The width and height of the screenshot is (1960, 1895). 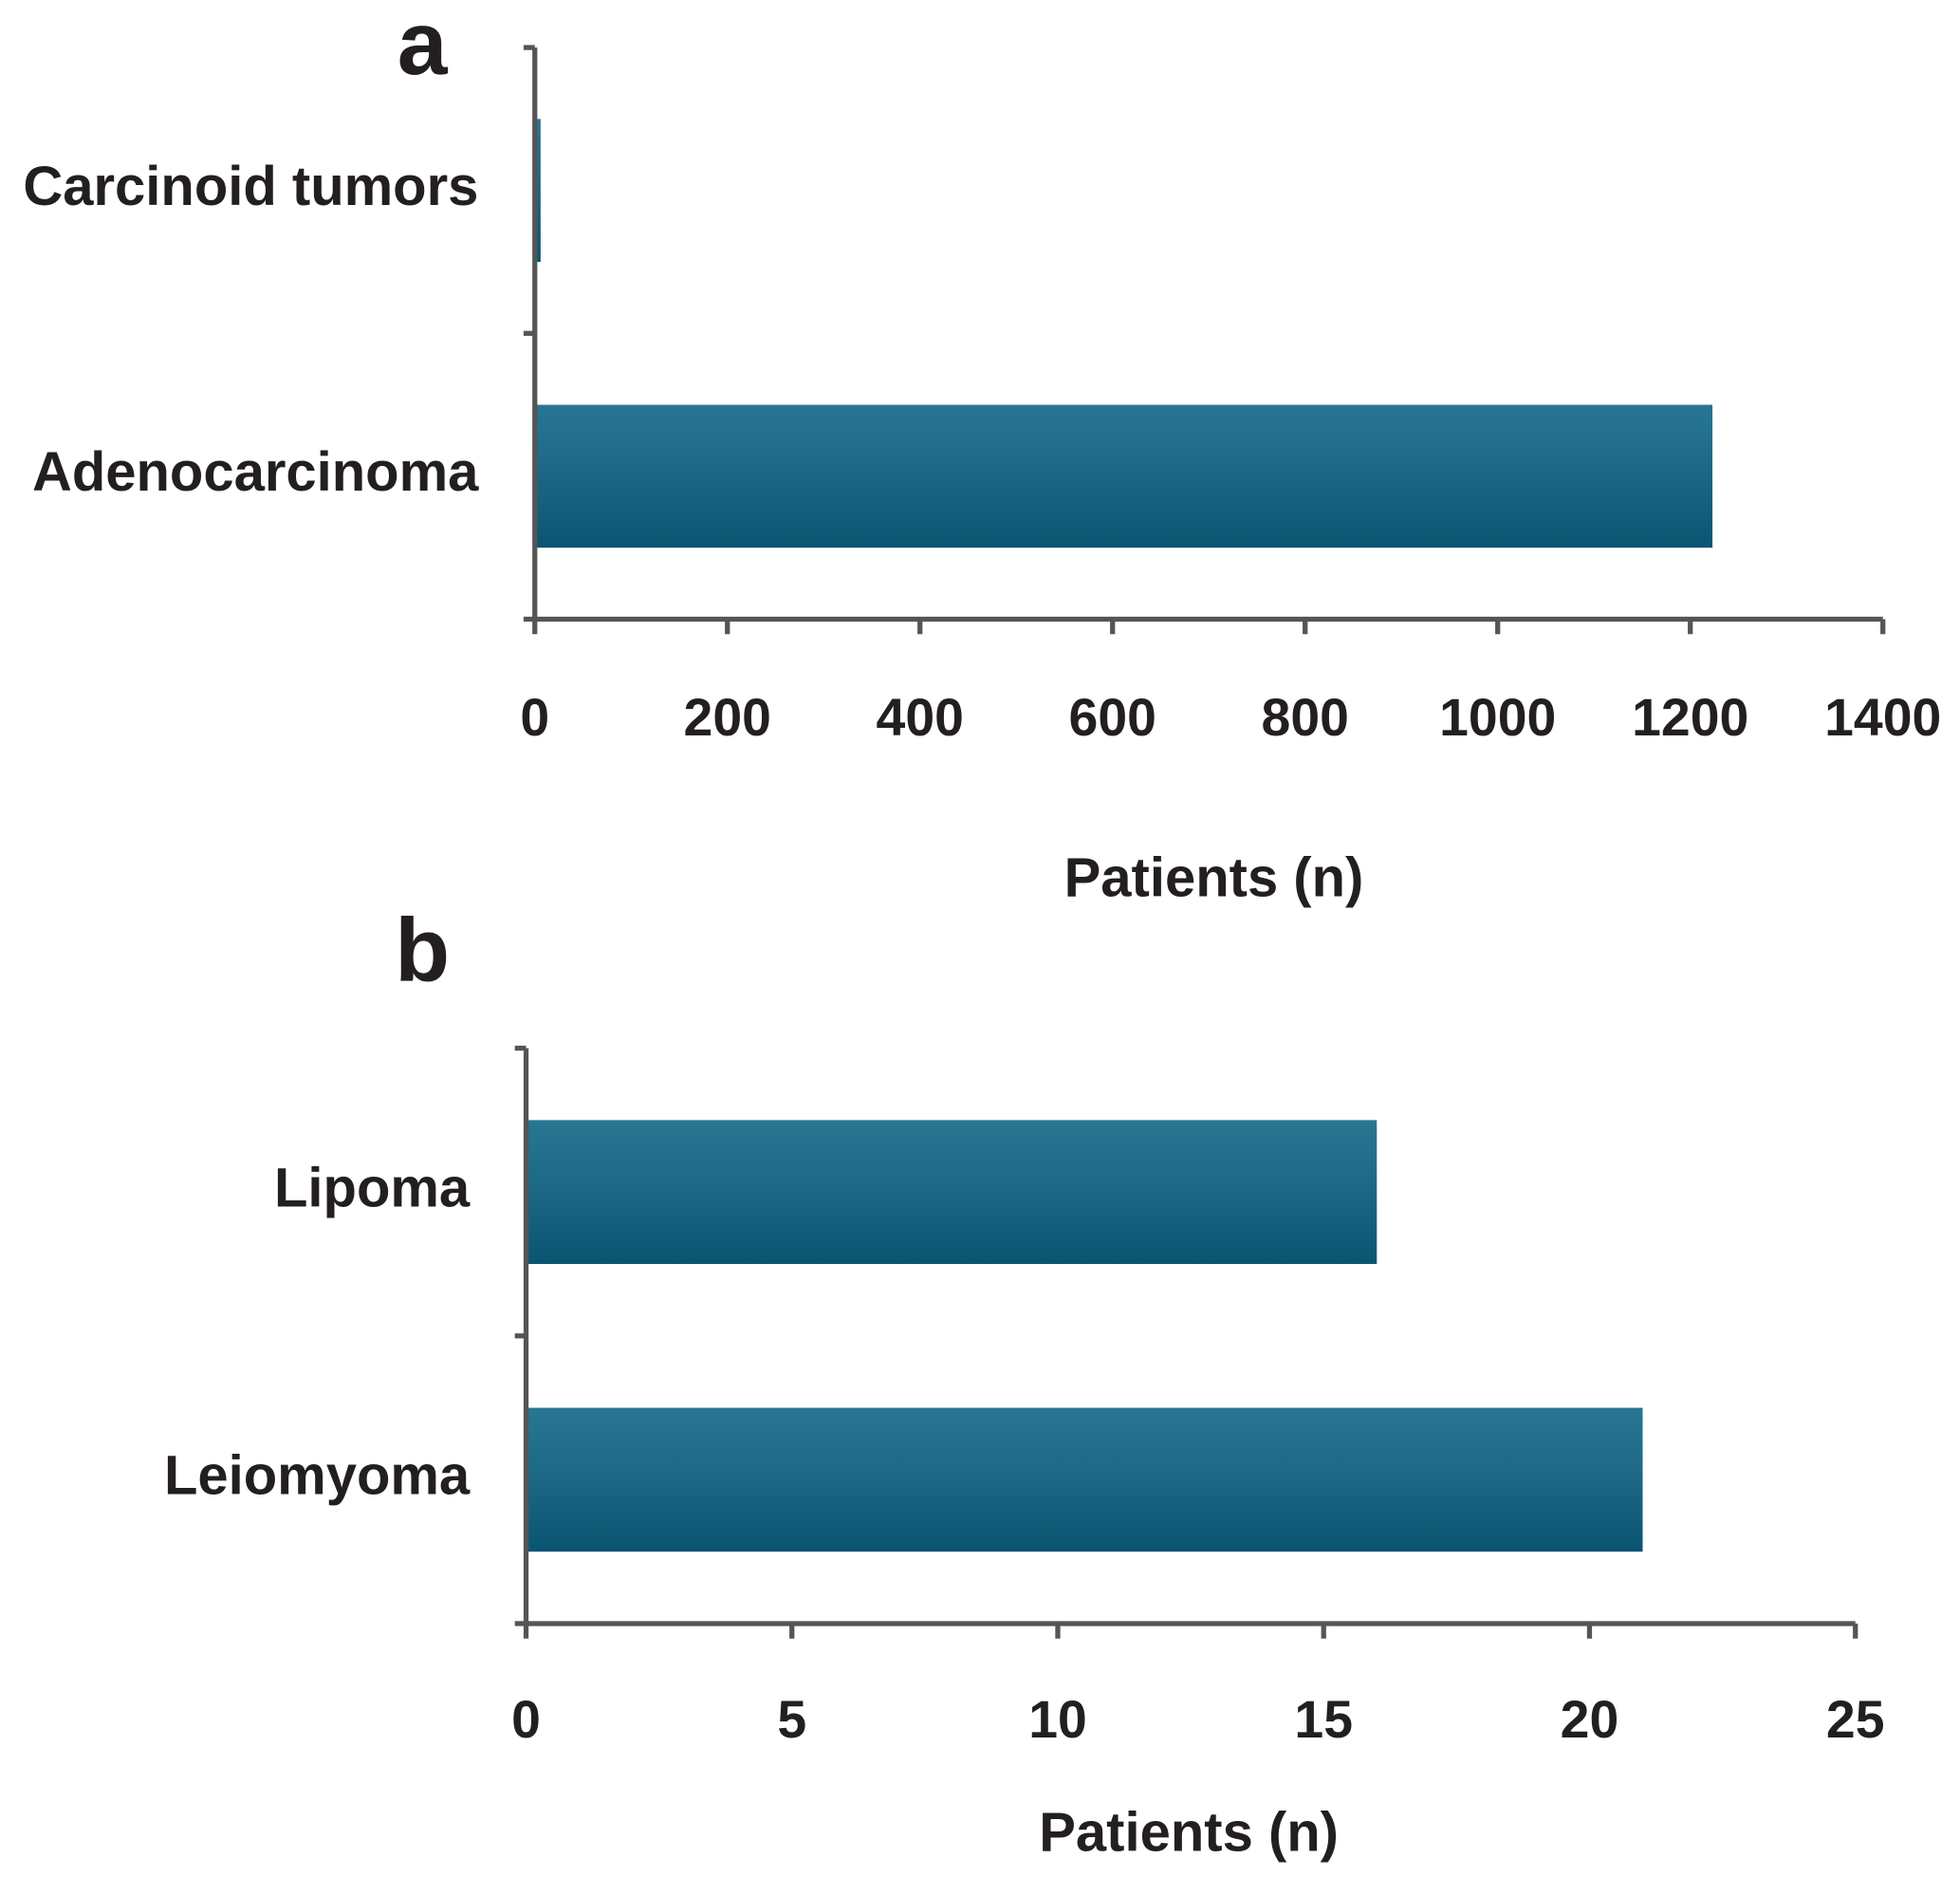 I want to click on panel-label: a, so click(x=424, y=47).